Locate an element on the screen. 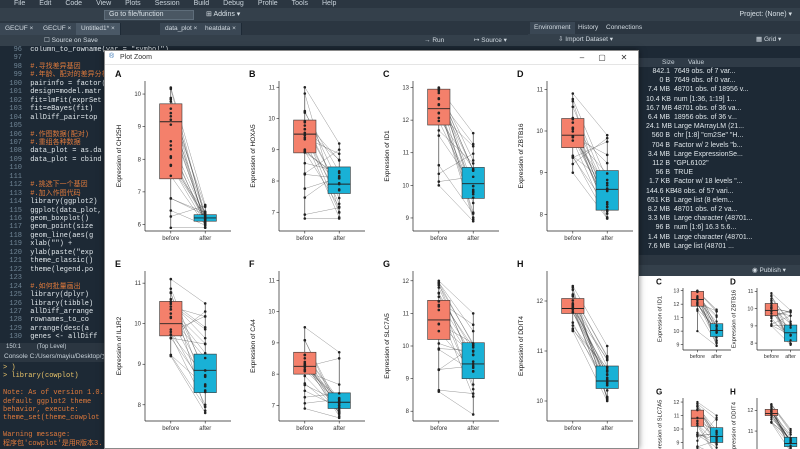  addins-button: ⊞ Addins ▾ is located at coordinates (223, 14).